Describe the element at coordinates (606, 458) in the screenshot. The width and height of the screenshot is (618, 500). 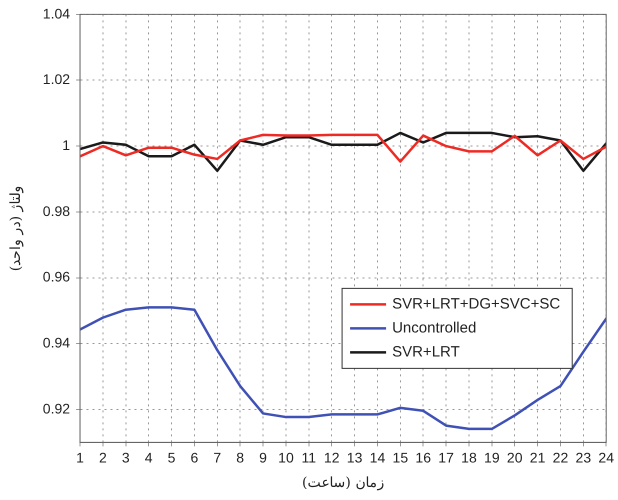
I see `x-tick-label: 24` at that location.